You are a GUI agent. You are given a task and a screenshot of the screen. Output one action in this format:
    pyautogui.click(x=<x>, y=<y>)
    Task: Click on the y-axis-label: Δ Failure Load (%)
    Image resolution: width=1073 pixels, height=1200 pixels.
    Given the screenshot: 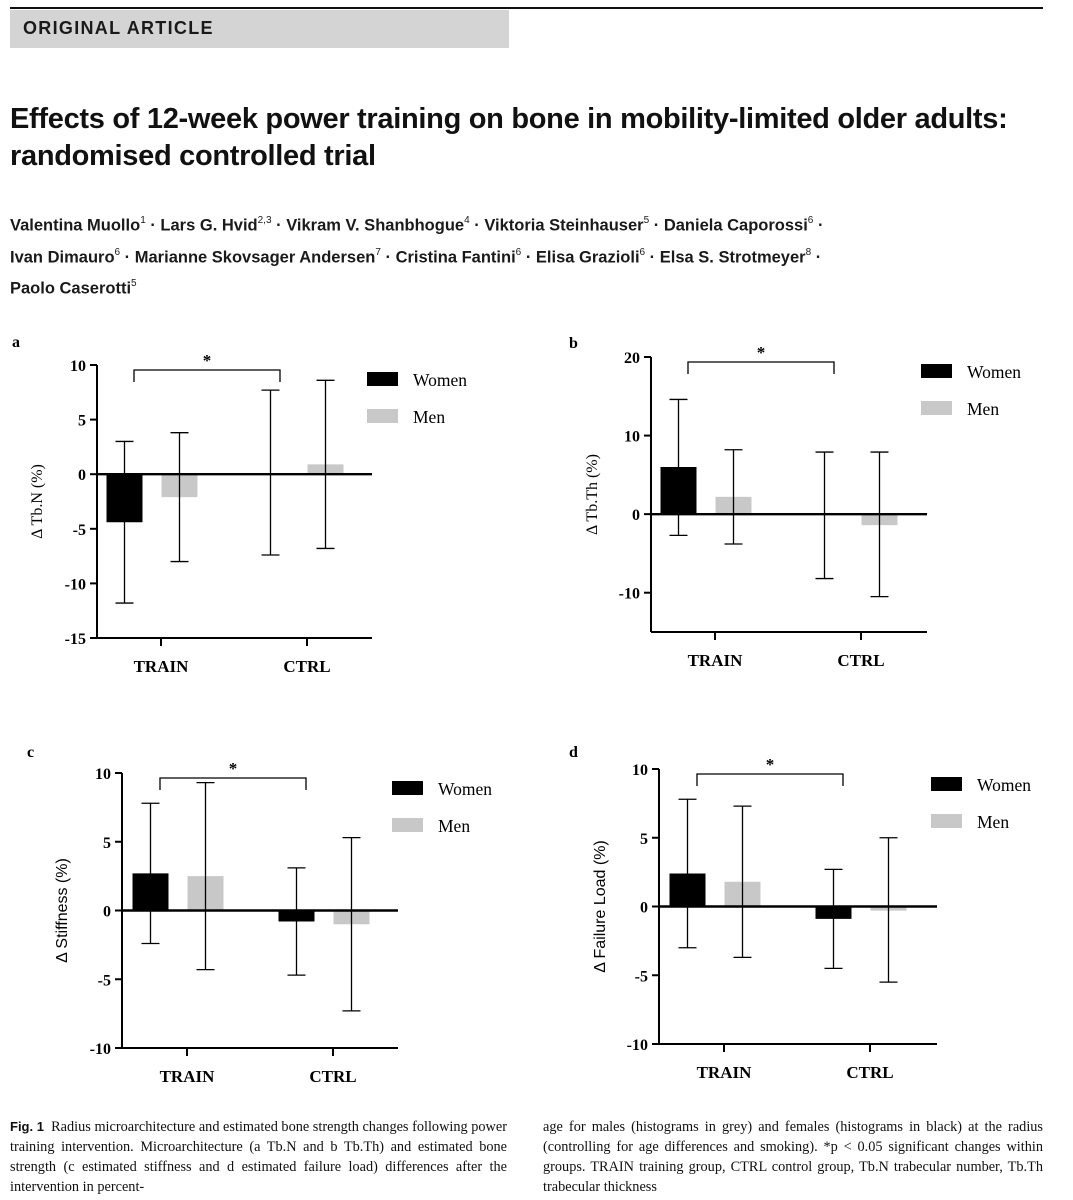 What is the action you would take?
    pyautogui.click(x=600, y=906)
    